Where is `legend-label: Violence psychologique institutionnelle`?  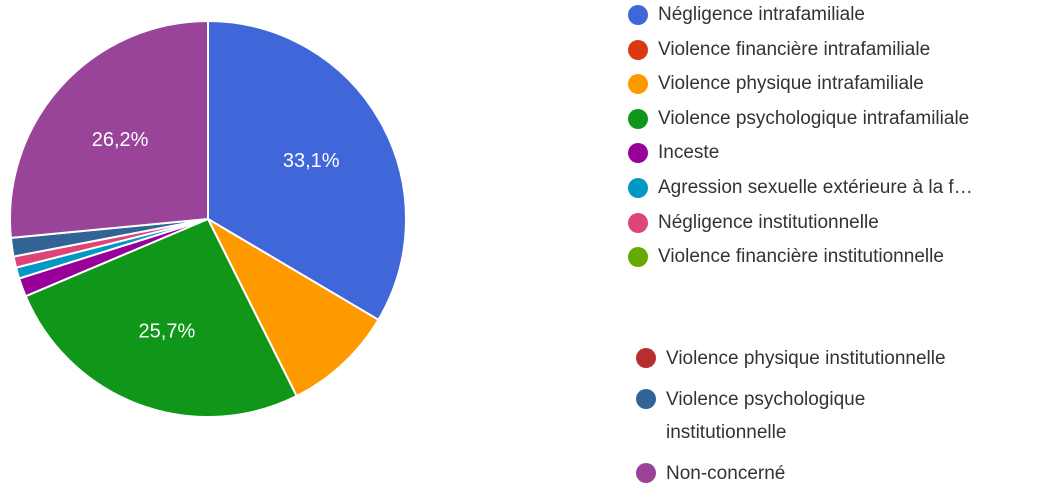 legend-label: Violence psychologique institutionnelle is located at coordinates (766, 416).